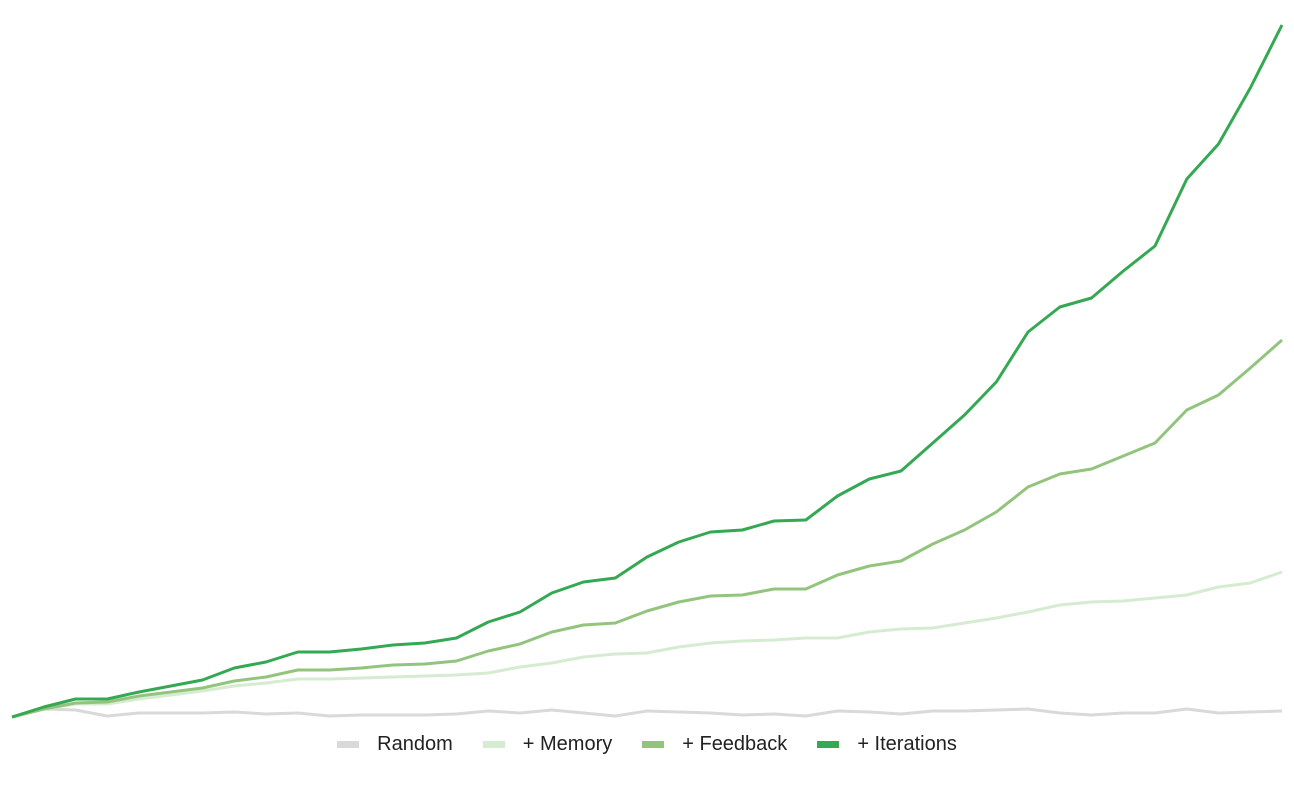  I want to click on series-line, so click(647, 713).